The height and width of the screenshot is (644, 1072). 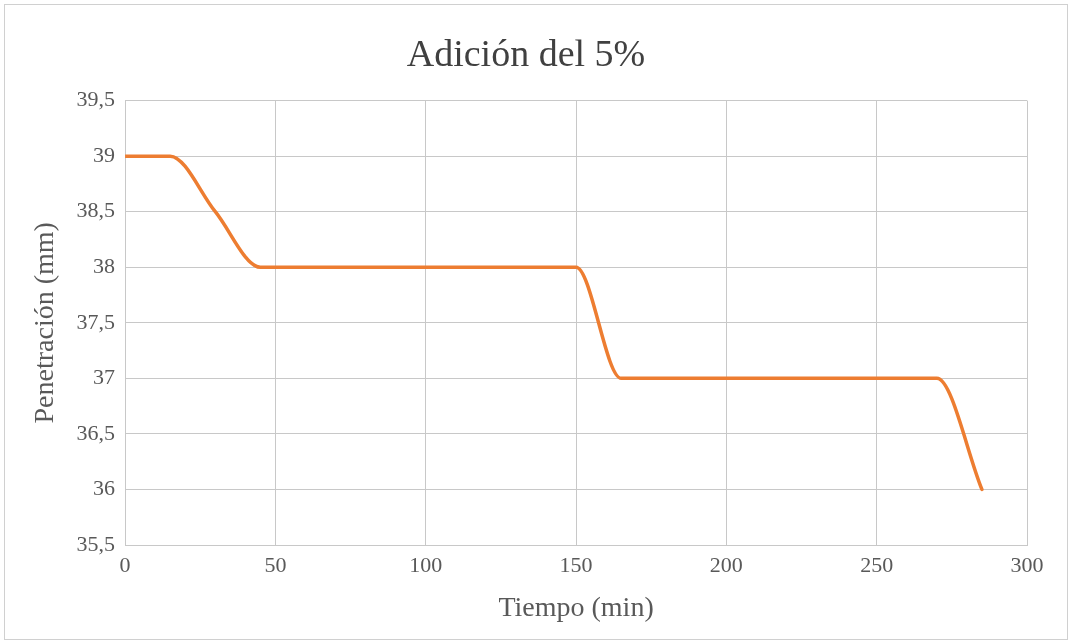 What do you see at coordinates (104, 377) in the screenshot?
I see `y-tick-label: 37` at bounding box center [104, 377].